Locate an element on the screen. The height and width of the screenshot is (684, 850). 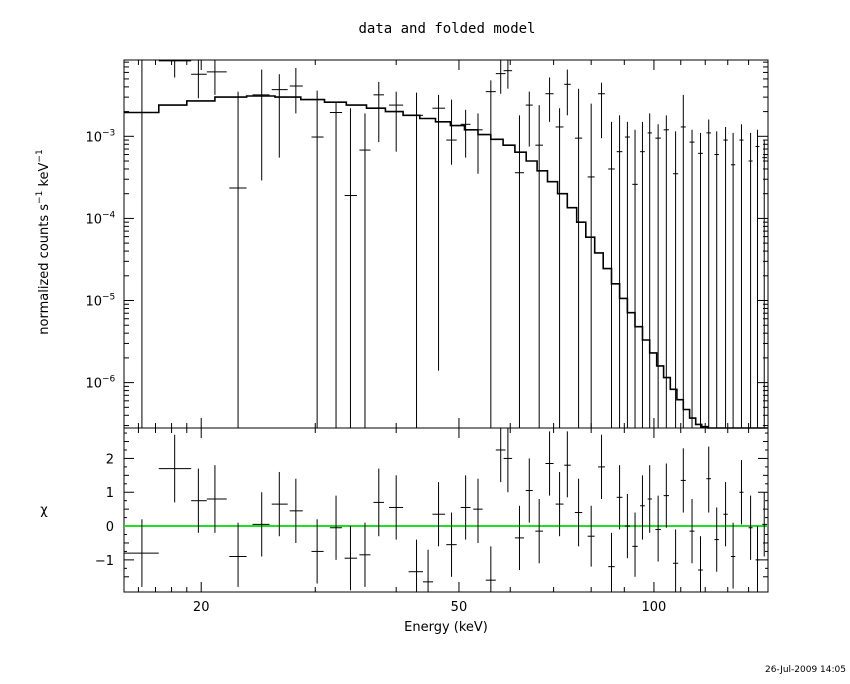
y-label-sup-2: −1 is located at coordinates (40, 155).